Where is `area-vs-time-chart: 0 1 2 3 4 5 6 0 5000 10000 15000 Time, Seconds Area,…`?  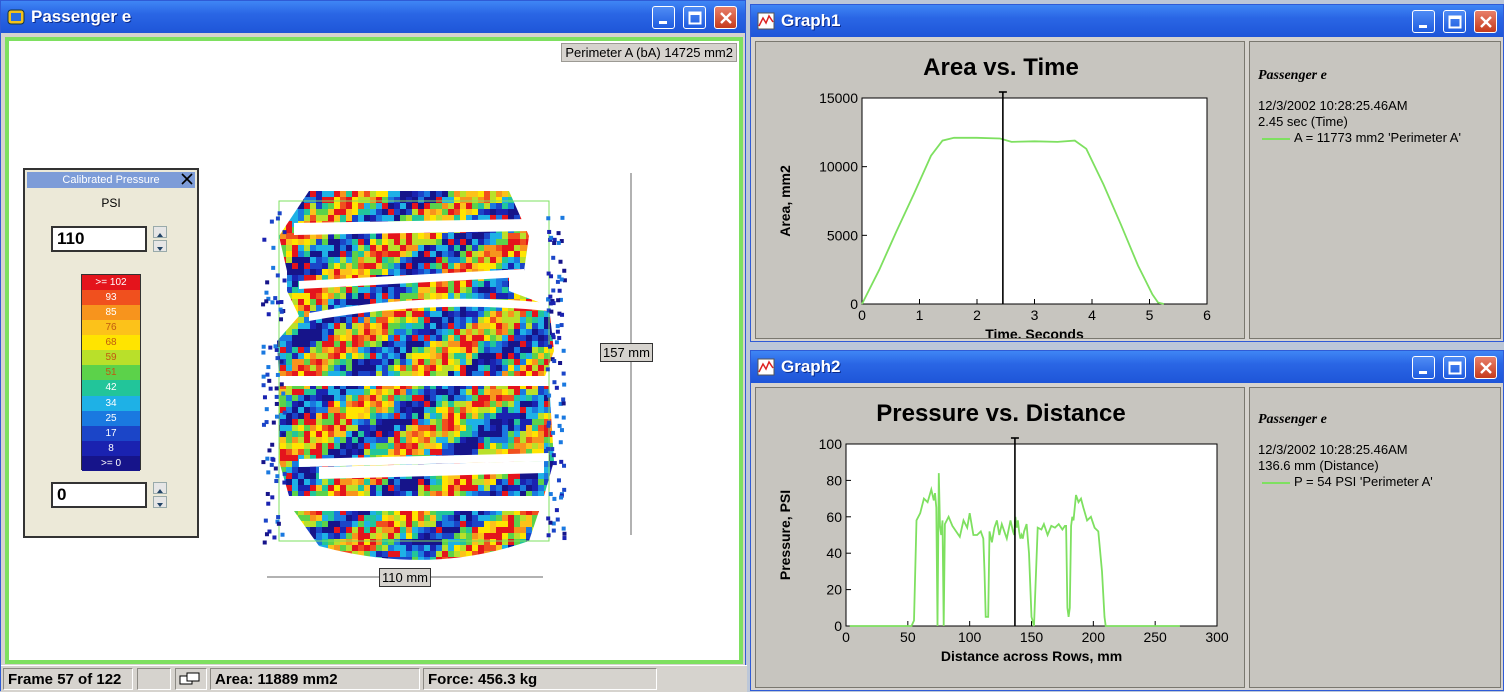 area-vs-time-chart: 0 1 2 3 4 5 6 0 5000 10000 15000 Time, Seconds Area,… is located at coordinates (1000, 190).